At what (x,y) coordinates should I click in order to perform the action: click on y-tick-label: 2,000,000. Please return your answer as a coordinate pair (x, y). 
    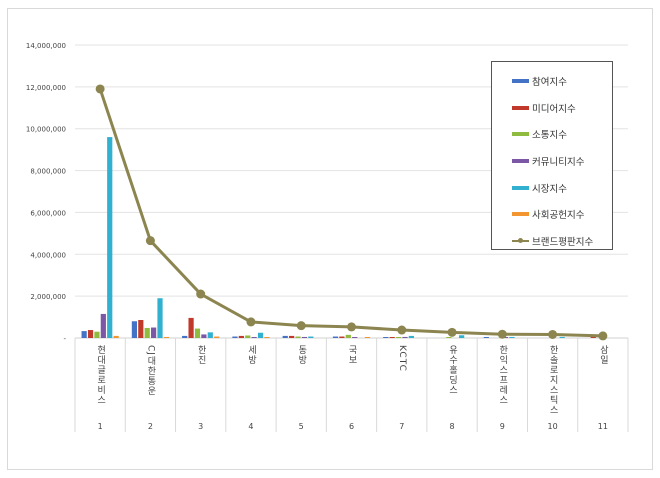
    Looking at the image, I should click on (48, 297).